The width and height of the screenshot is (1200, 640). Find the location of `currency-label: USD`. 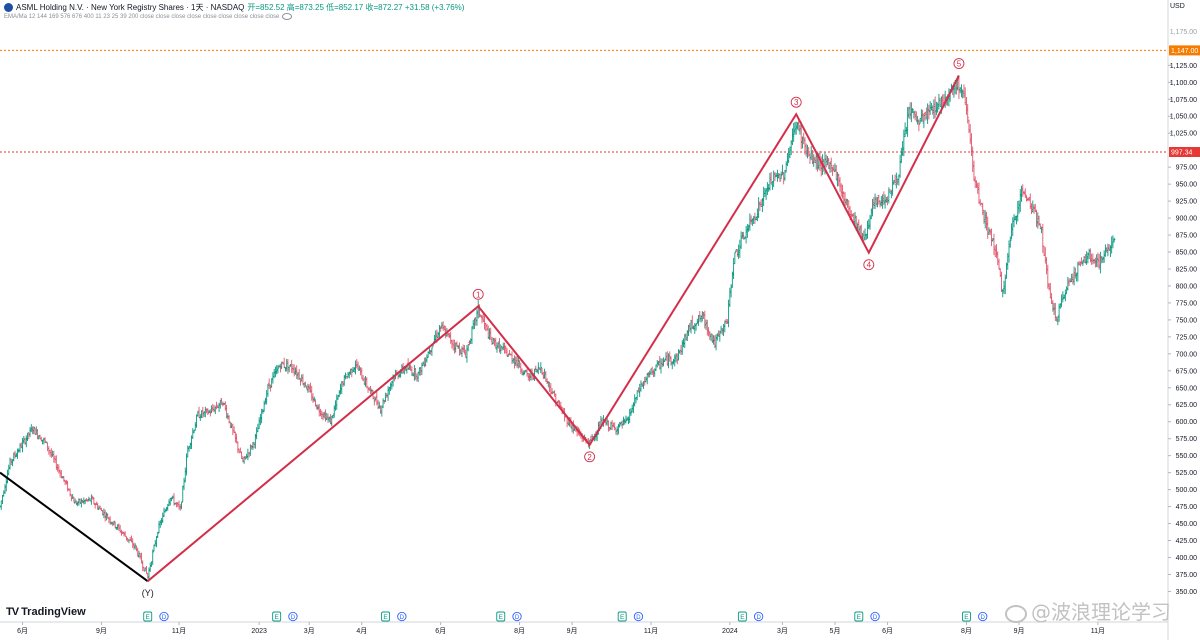

currency-label: USD is located at coordinates (1177, 6).